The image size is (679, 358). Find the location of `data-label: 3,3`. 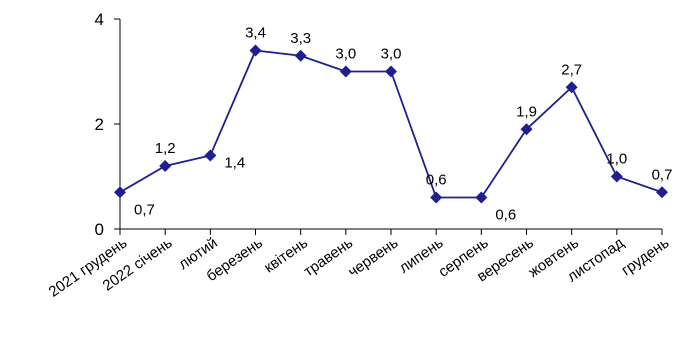

data-label: 3,3 is located at coordinates (300, 38).